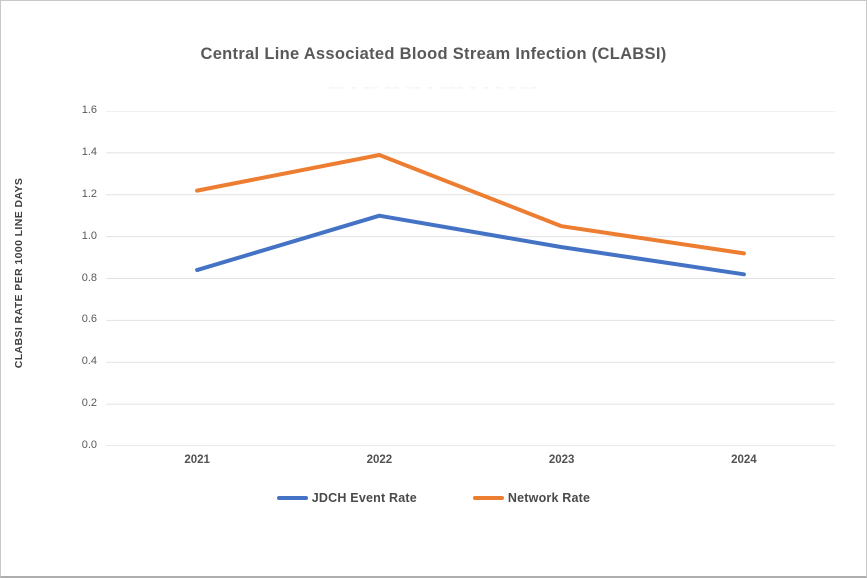 This screenshot has width=867, height=578. Describe the element at coordinates (89, 361) in the screenshot. I see `y-tick-label: 0.4` at that location.